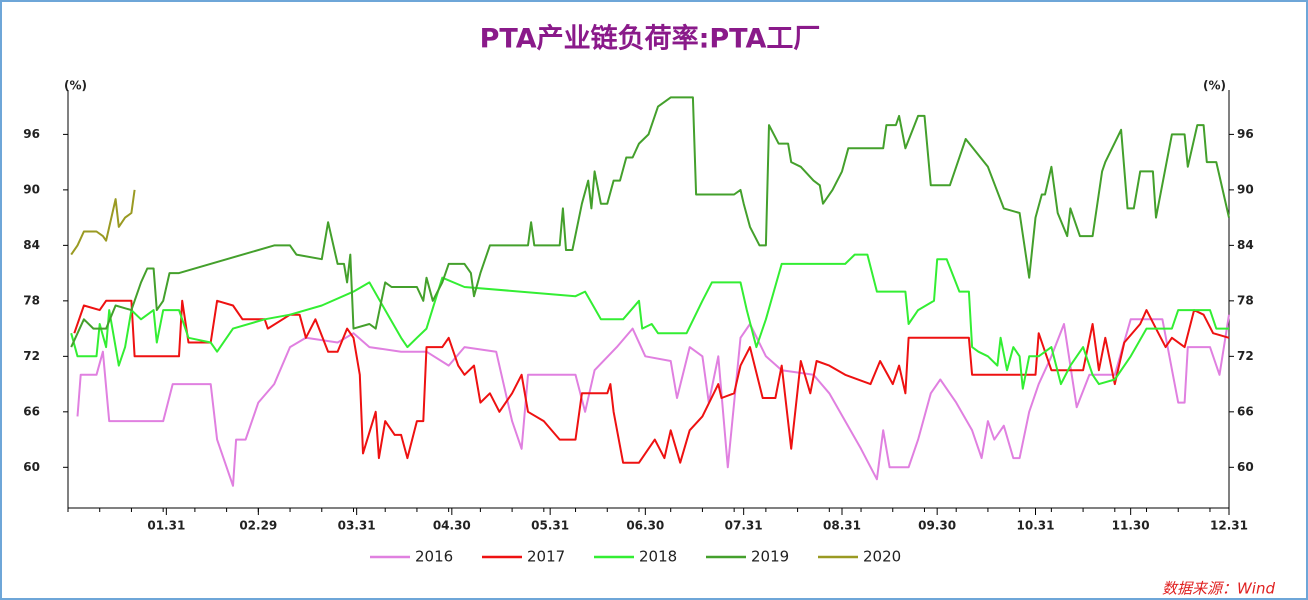 Image resolution: width=1308 pixels, height=600 pixels. What do you see at coordinates (645, 526) in the screenshot?
I see `x-tick-label: 06.30` at bounding box center [645, 526].